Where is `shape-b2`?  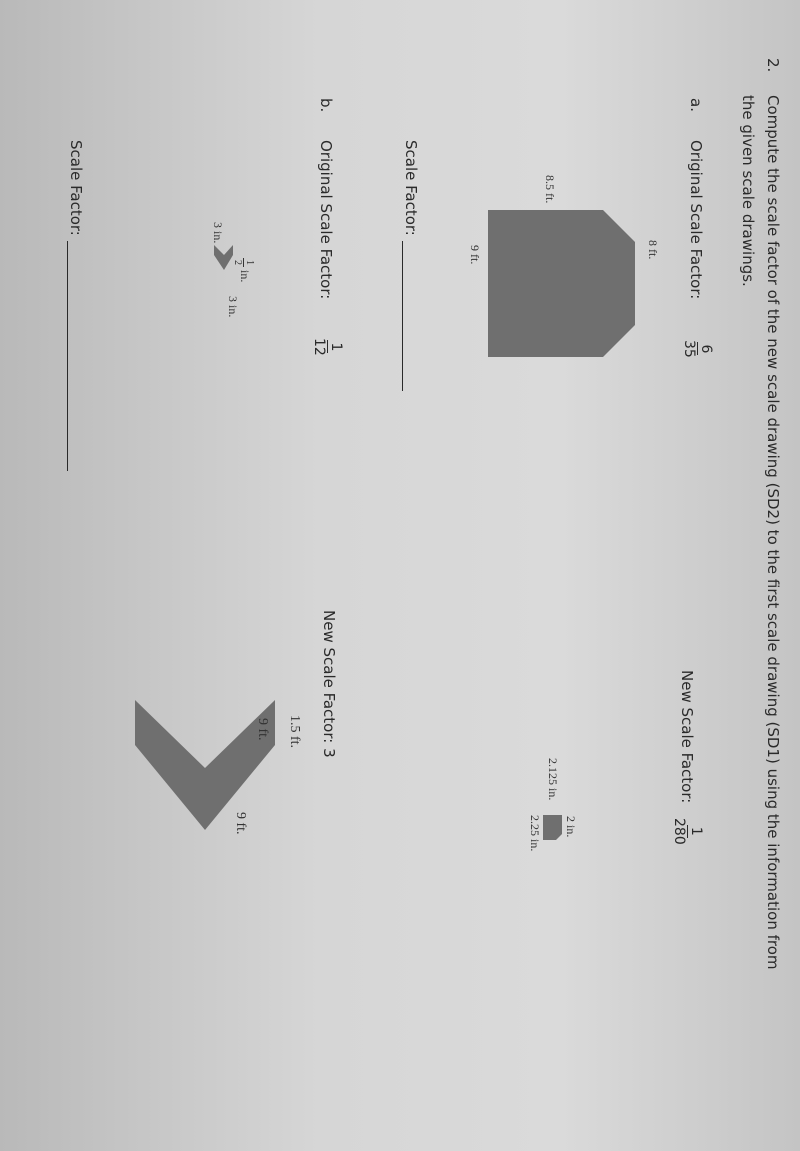
shape-b2 is located at coordinates (205, 765).